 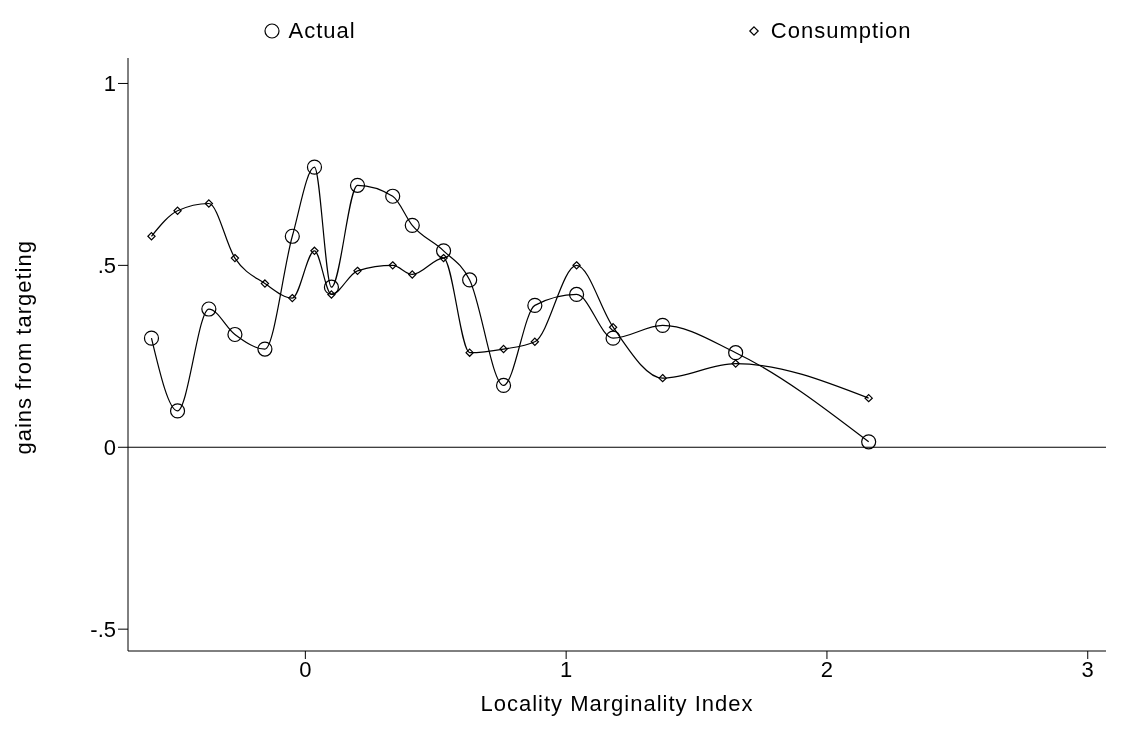 What do you see at coordinates (841, 31) in the screenshot?
I see `legend-label: Consumption` at bounding box center [841, 31].